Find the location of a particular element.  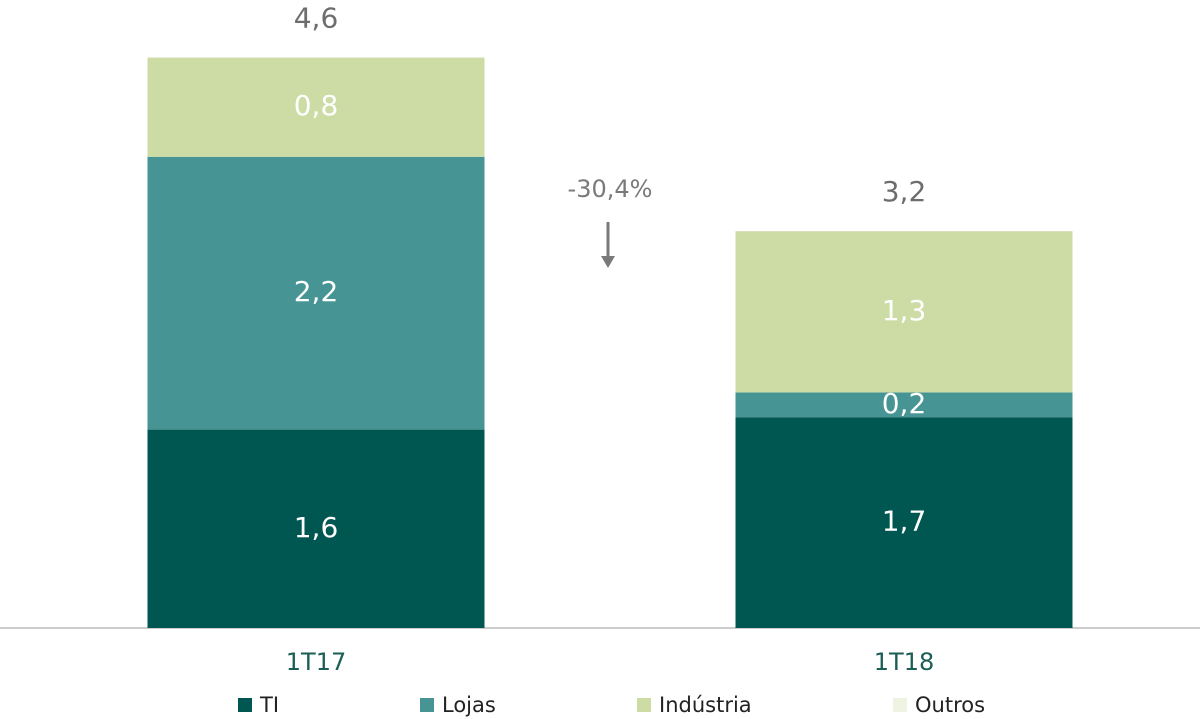

data-label: 0,8 is located at coordinates (316, 105).